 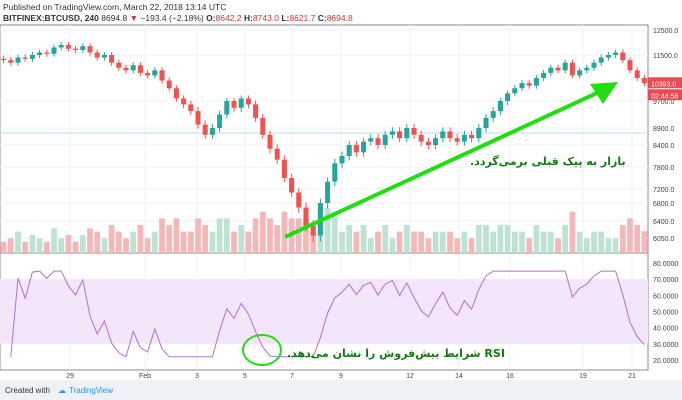 I want to click on x-tick-label: 5, so click(x=245, y=376).